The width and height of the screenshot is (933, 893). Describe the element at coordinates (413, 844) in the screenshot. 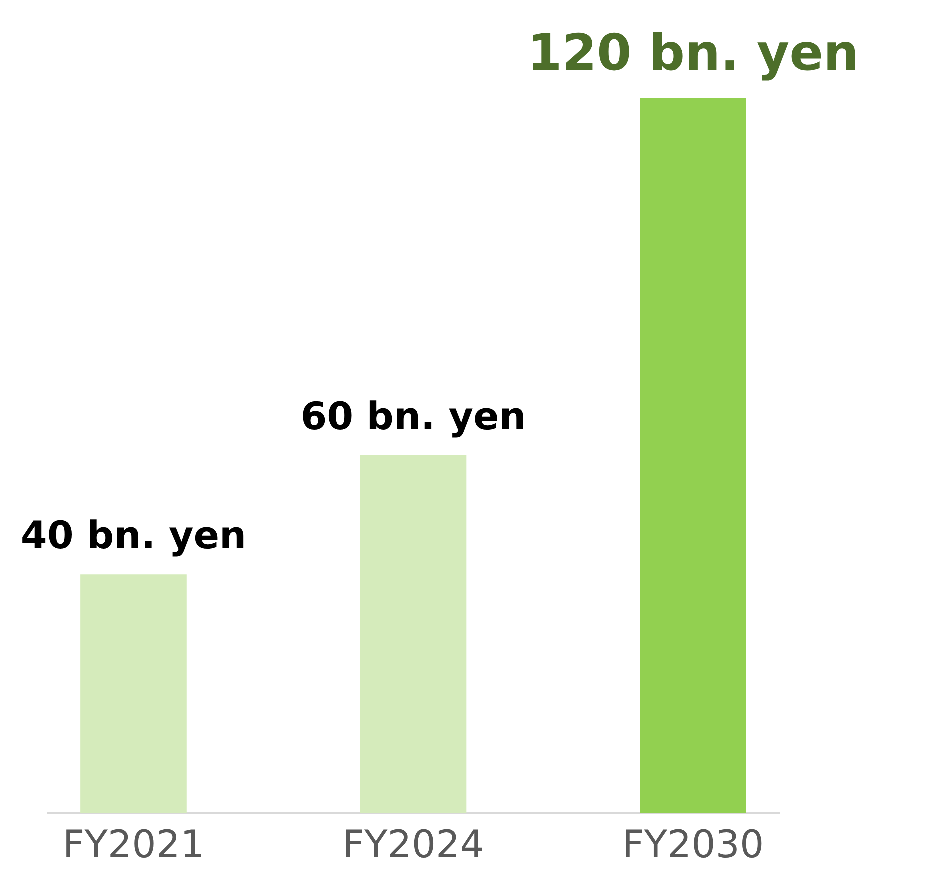

I see `x-tick-label: FY2024` at that location.